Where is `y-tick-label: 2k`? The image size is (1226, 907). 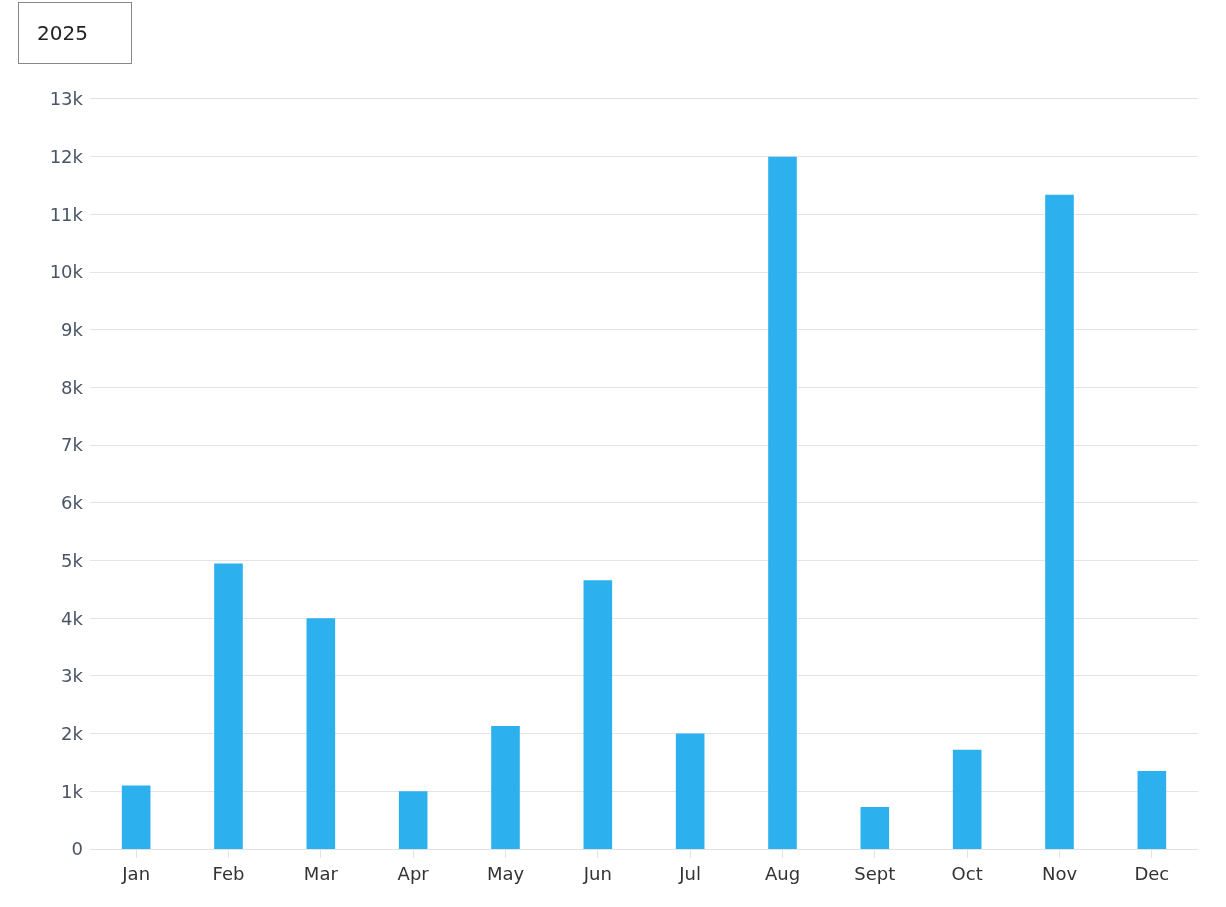
y-tick-label: 2k is located at coordinates (72, 733).